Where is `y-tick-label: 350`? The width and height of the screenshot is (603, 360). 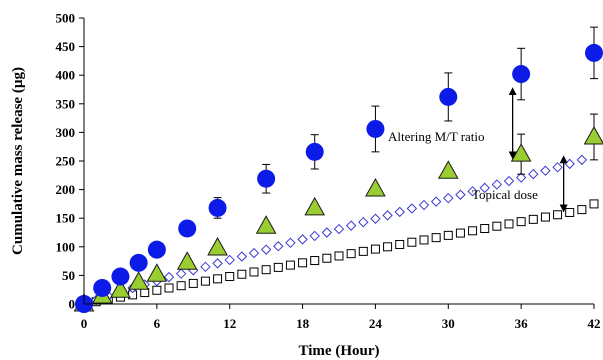
y-tick-label: 350 is located at coordinates (66, 103).